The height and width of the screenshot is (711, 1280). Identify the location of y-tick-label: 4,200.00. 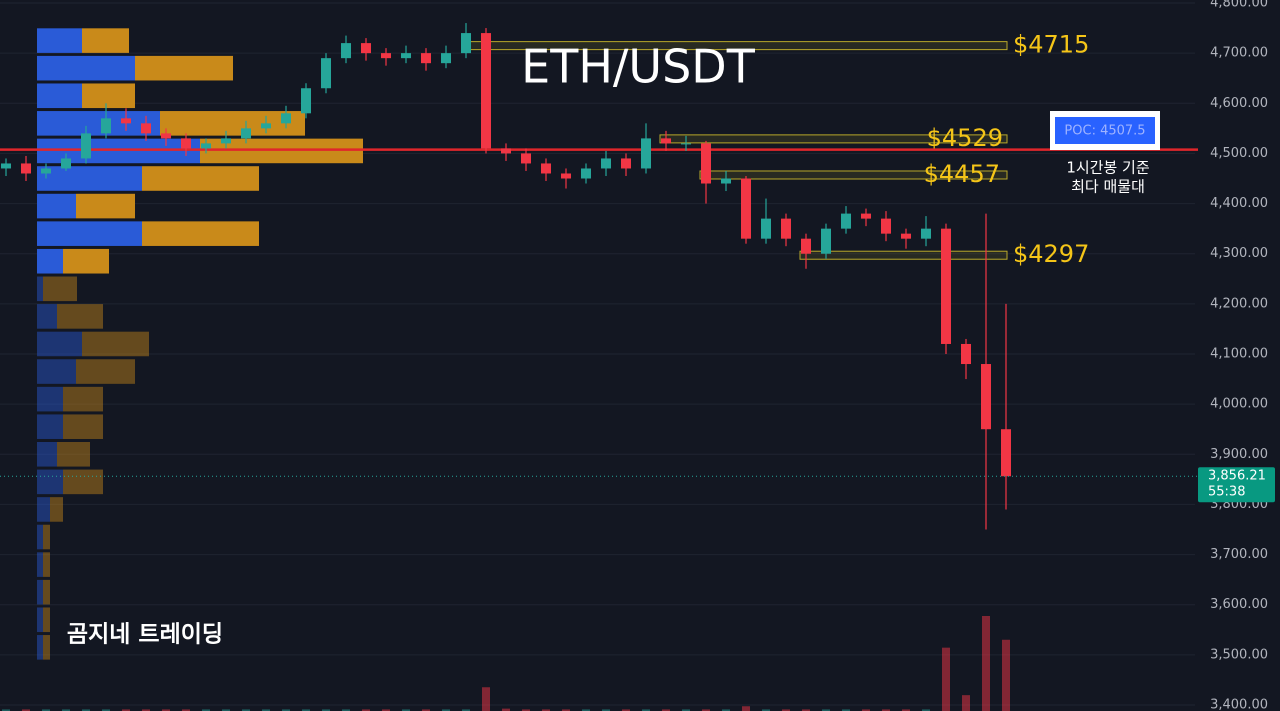
(1239, 303).